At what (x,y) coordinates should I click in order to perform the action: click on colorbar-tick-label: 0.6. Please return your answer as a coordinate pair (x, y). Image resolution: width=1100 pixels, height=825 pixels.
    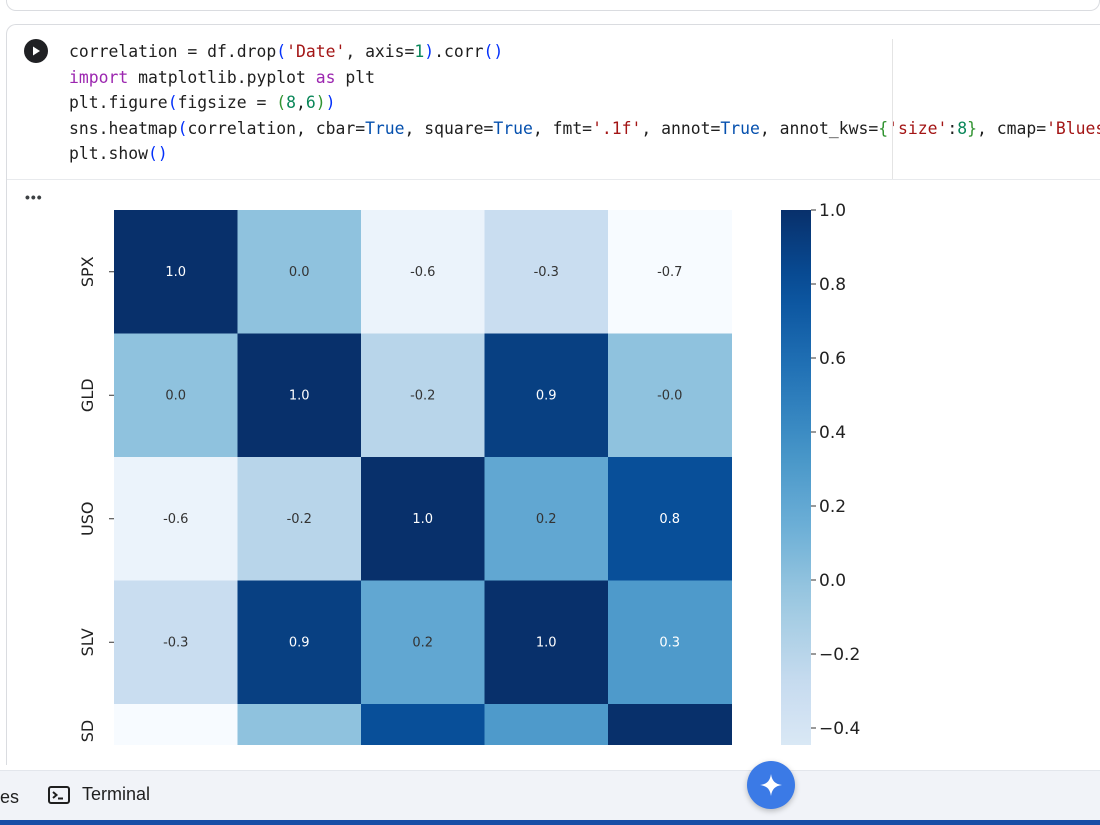
    Looking at the image, I should click on (832, 359).